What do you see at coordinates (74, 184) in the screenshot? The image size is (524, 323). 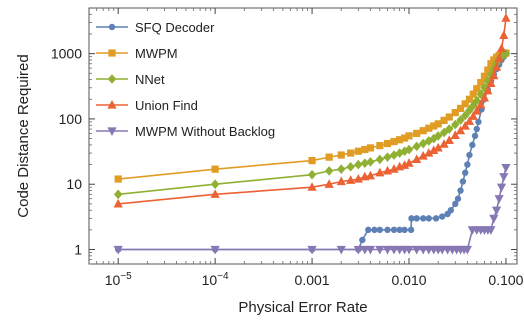 I see `y-tick-label: 10` at bounding box center [74, 184].